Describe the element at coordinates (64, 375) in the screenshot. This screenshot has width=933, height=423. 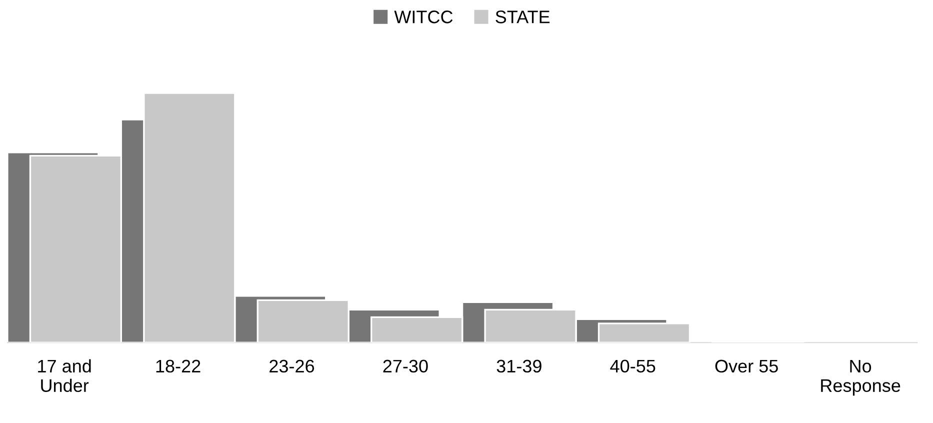
I see `x-tick-label: 17 and Under` at that location.